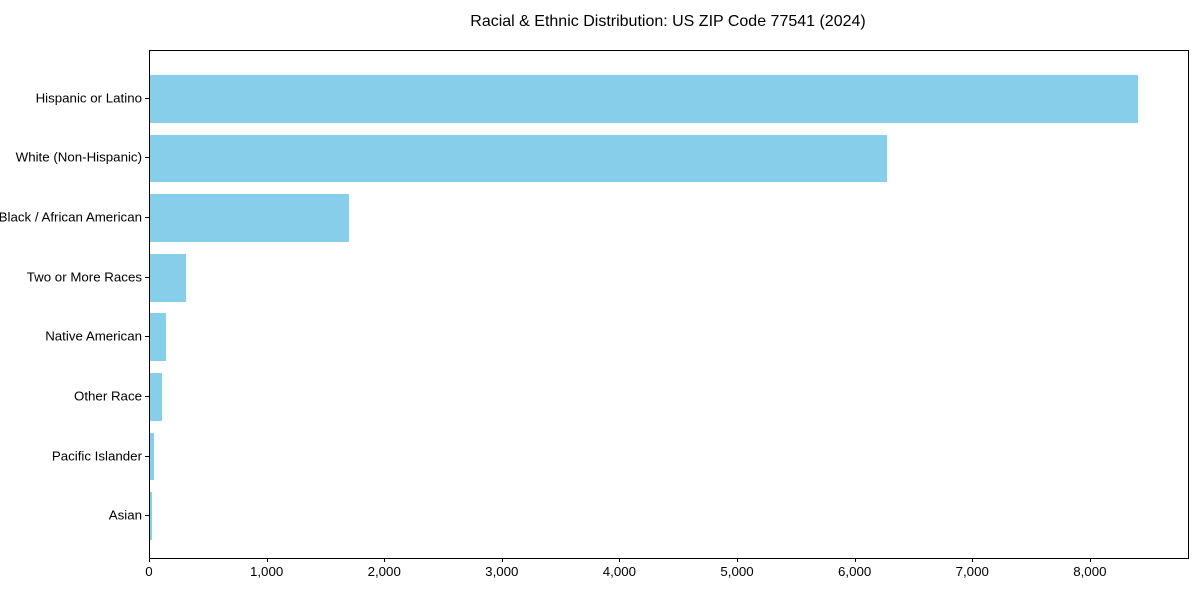 The height and width of the screenshot is (600, 1200). I want to click on bar-pacific-islander, so click(152, 456).